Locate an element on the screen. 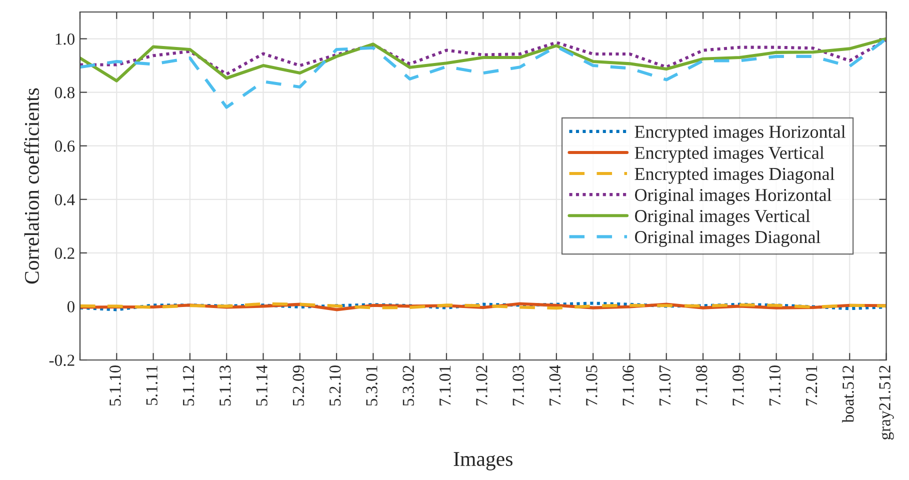 The width and height of the screenshot is (909, 480). x-tick-label: 7.1.03 is located at coordinates (518, 386).